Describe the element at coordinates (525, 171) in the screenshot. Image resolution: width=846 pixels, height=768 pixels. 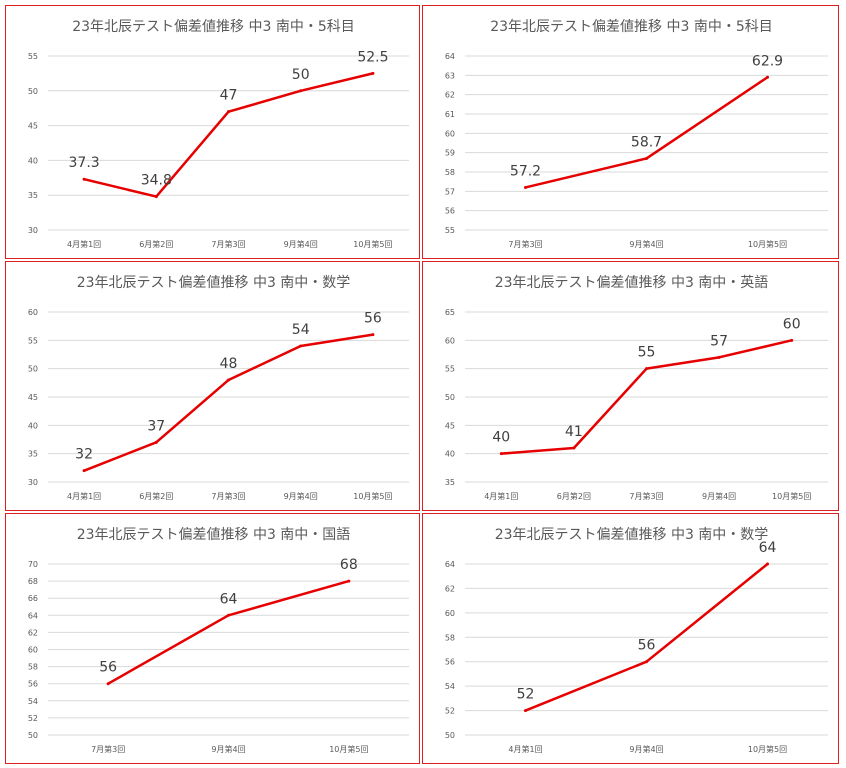
I see `data-label: 57.2` at that location.